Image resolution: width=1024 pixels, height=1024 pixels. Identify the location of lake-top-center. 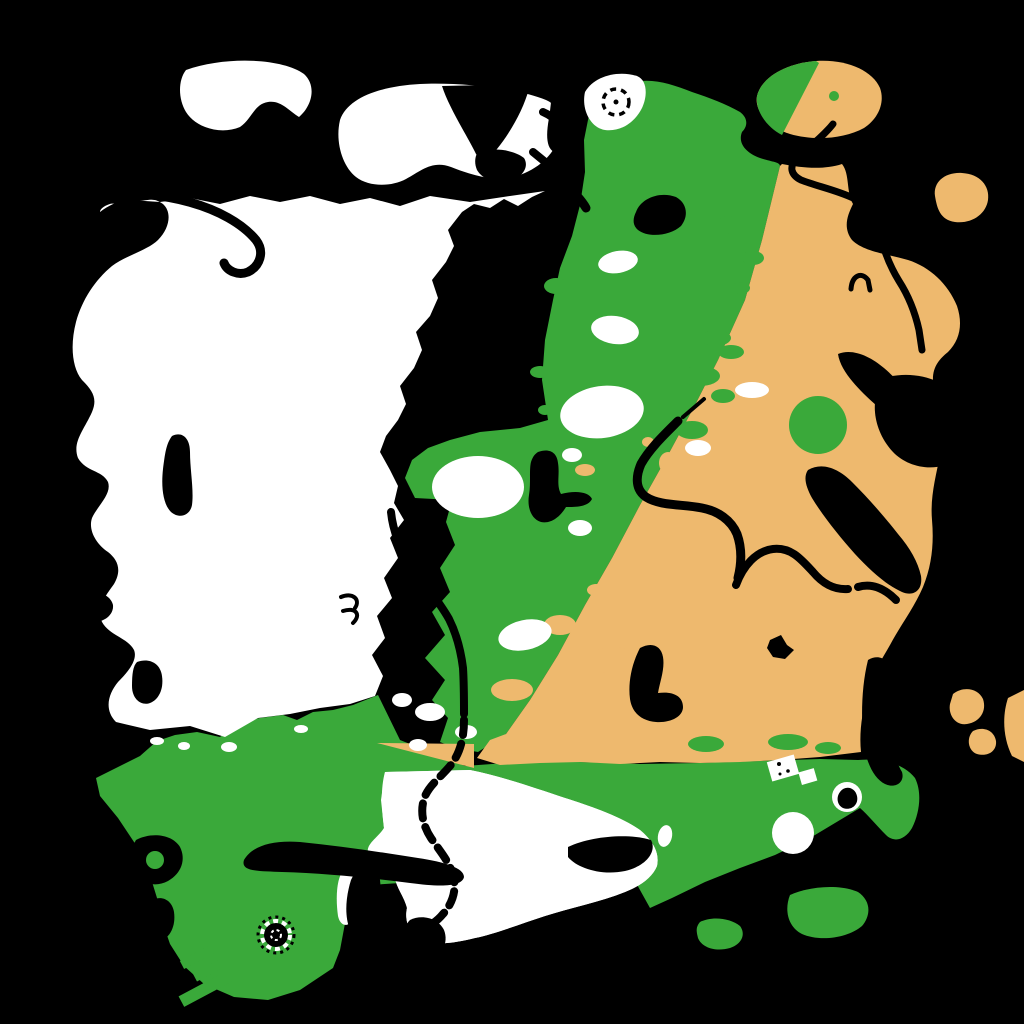
(659, 214).